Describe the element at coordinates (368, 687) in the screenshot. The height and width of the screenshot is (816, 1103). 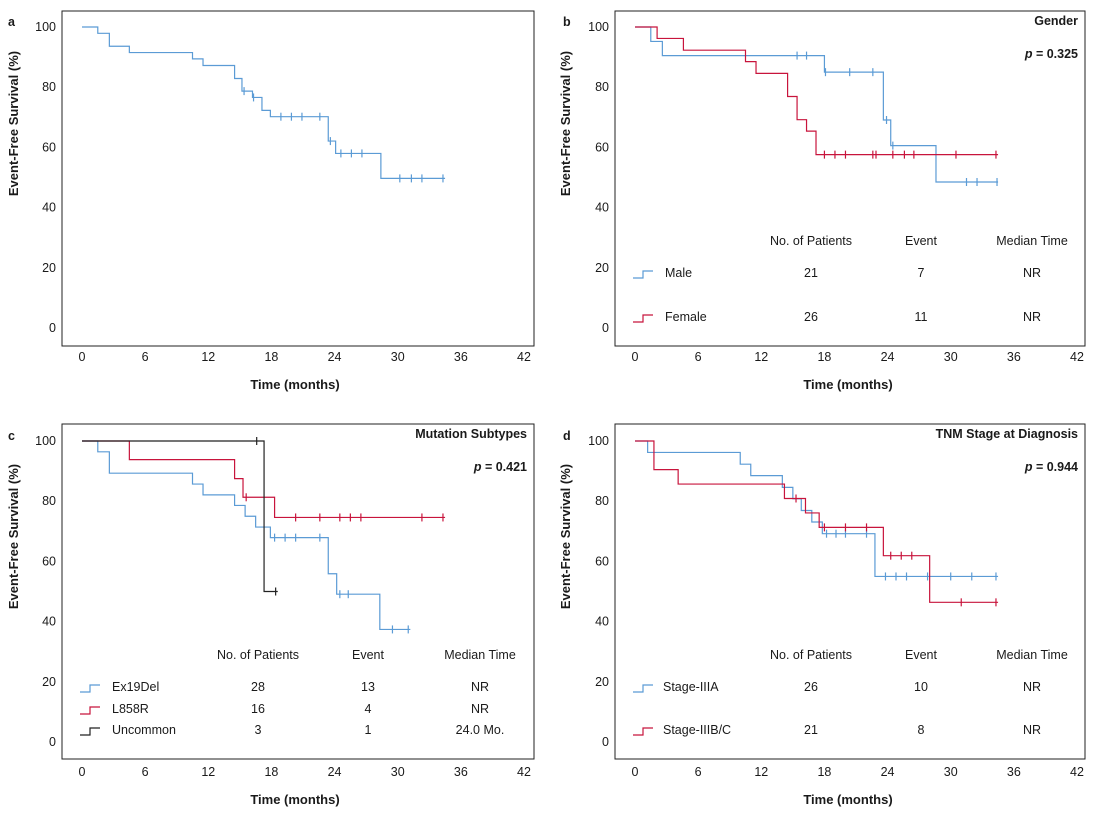
I see `table-cell-events: 13` at that location.